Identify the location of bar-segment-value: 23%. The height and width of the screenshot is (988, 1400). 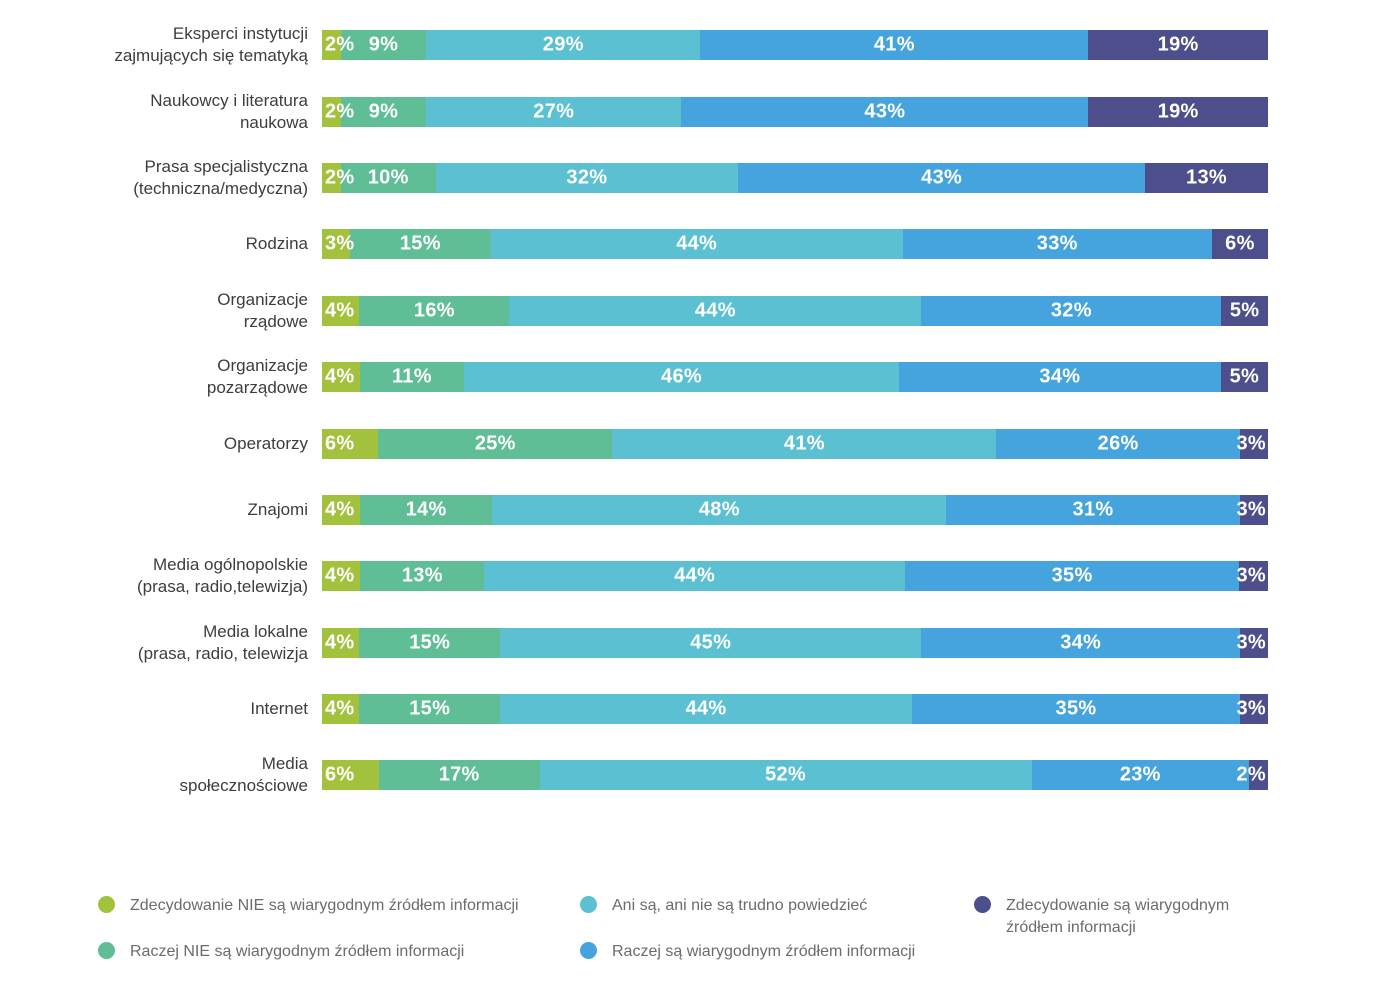
(1140, 774).